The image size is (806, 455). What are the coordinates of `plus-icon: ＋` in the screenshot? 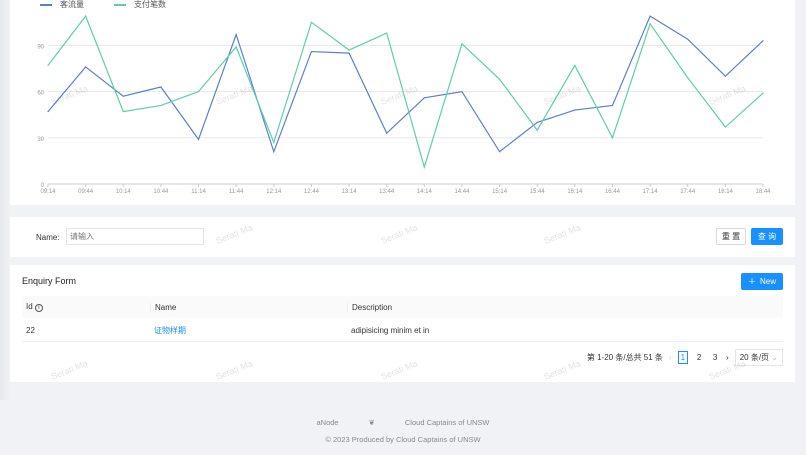 It's located at (751, 281).